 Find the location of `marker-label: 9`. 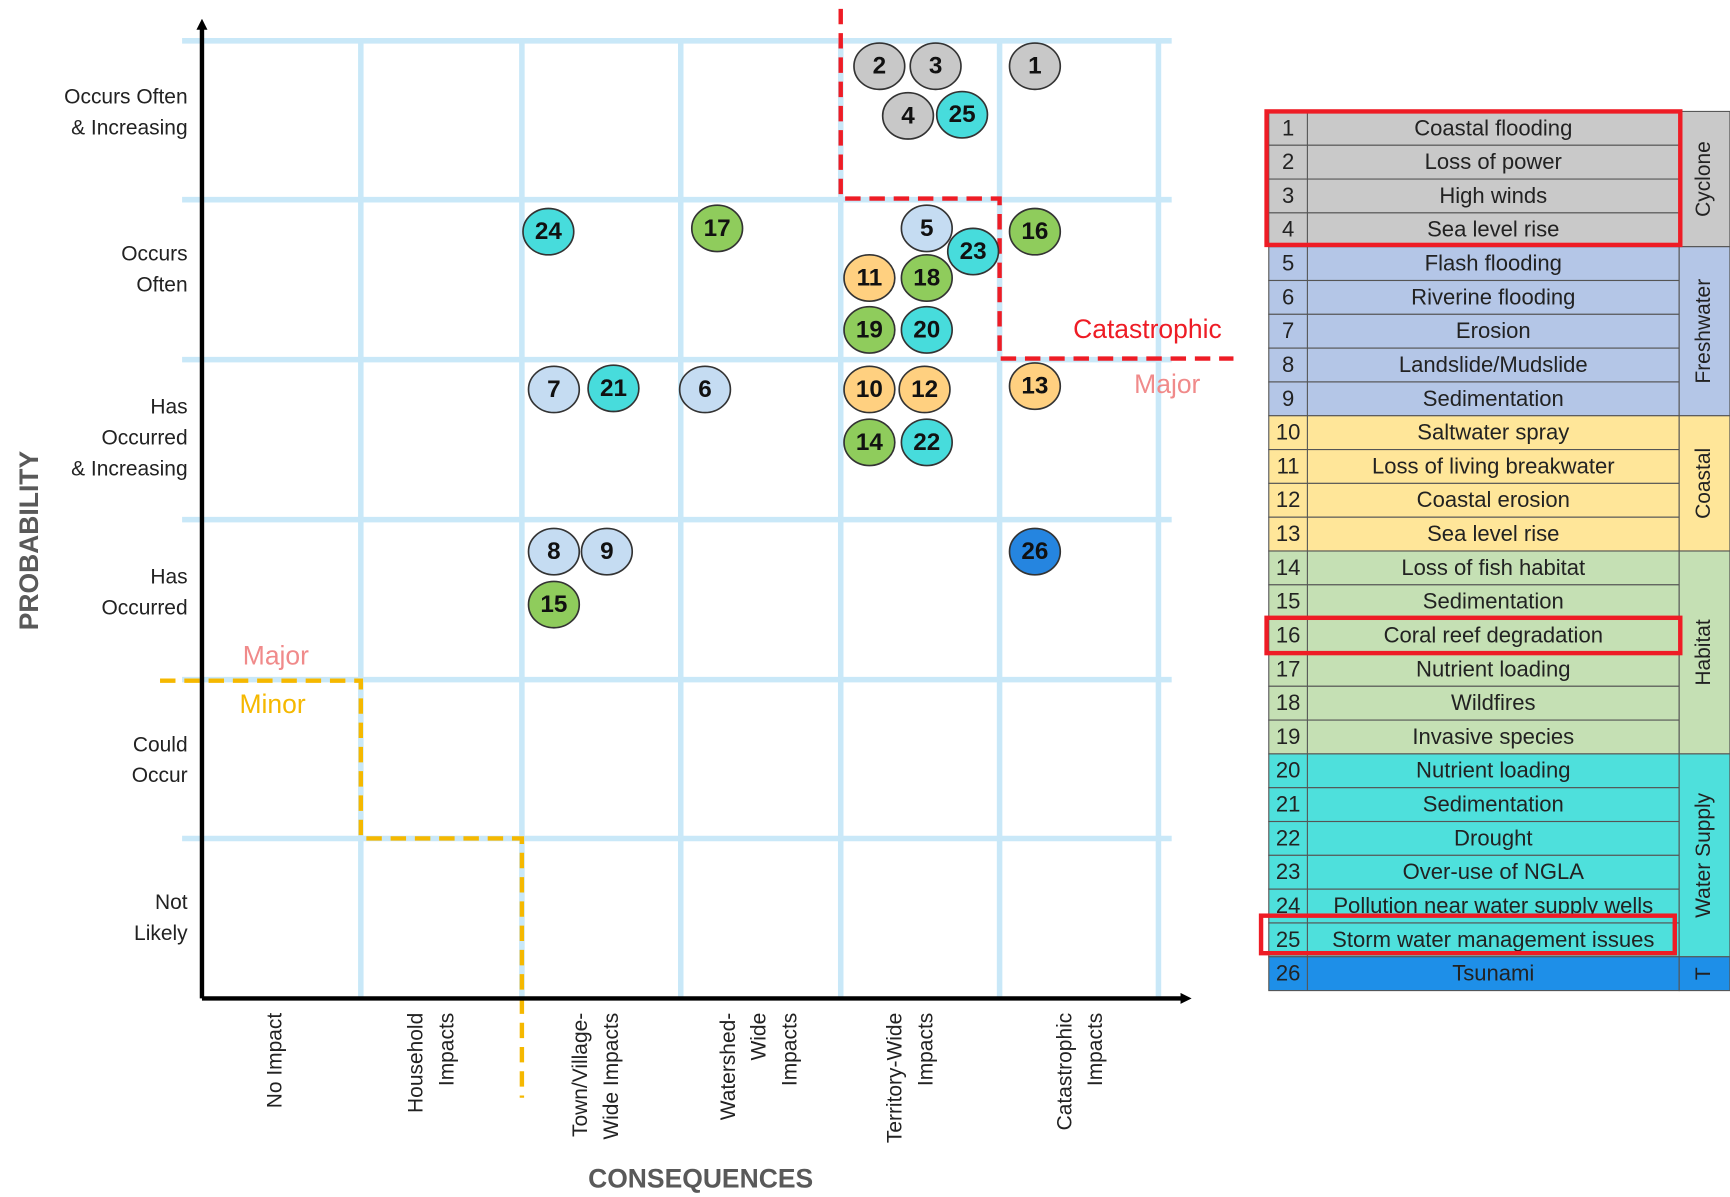

marker-label: 9 is located at coordinates (607, 551).